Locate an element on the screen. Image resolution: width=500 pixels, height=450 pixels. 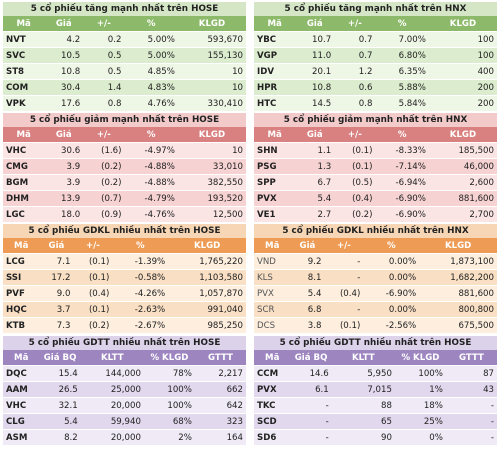
stock-code: CMG is located at coordinates (24, 166).